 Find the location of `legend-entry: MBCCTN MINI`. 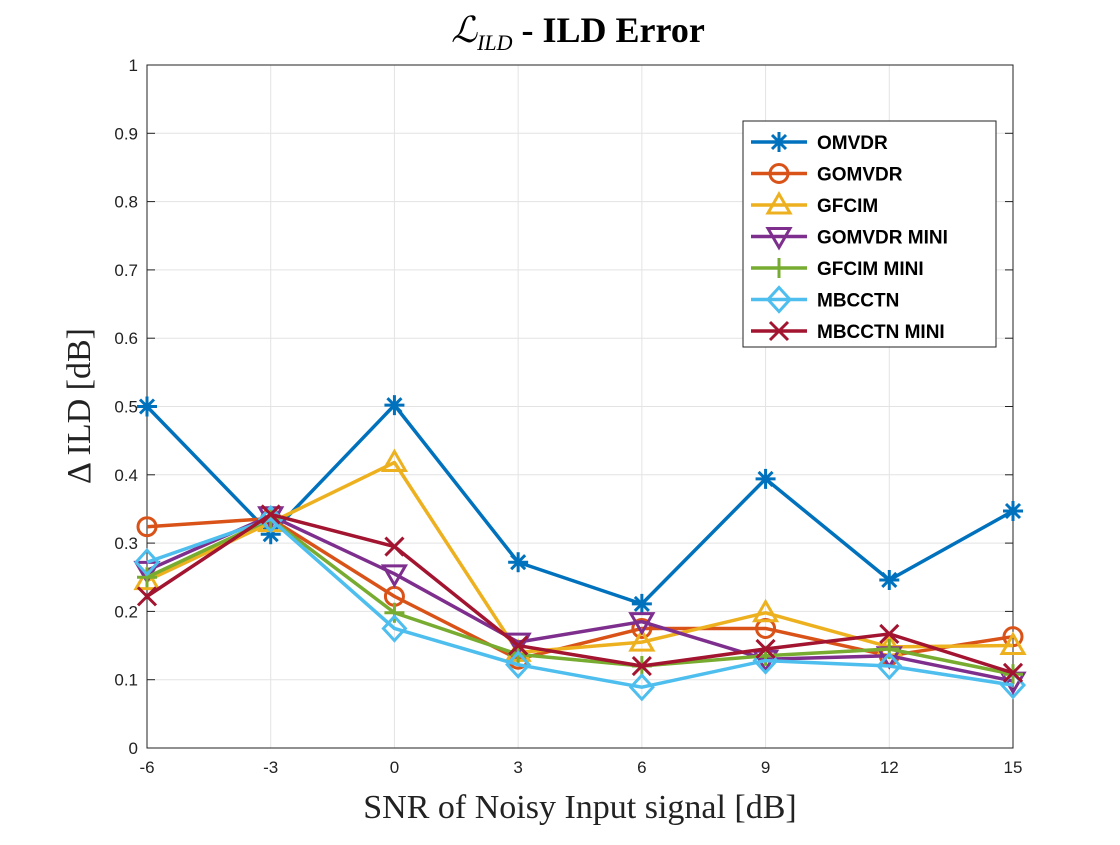

legend-entry: MBCCTN MINI is located at coordinates (848, 331).